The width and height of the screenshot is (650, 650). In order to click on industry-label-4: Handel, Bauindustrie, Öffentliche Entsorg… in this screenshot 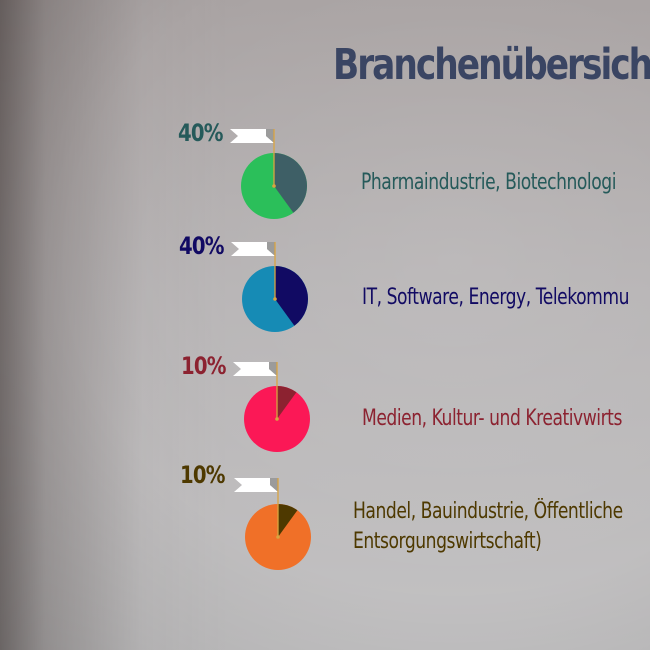, I will do `click(488, 527)`.